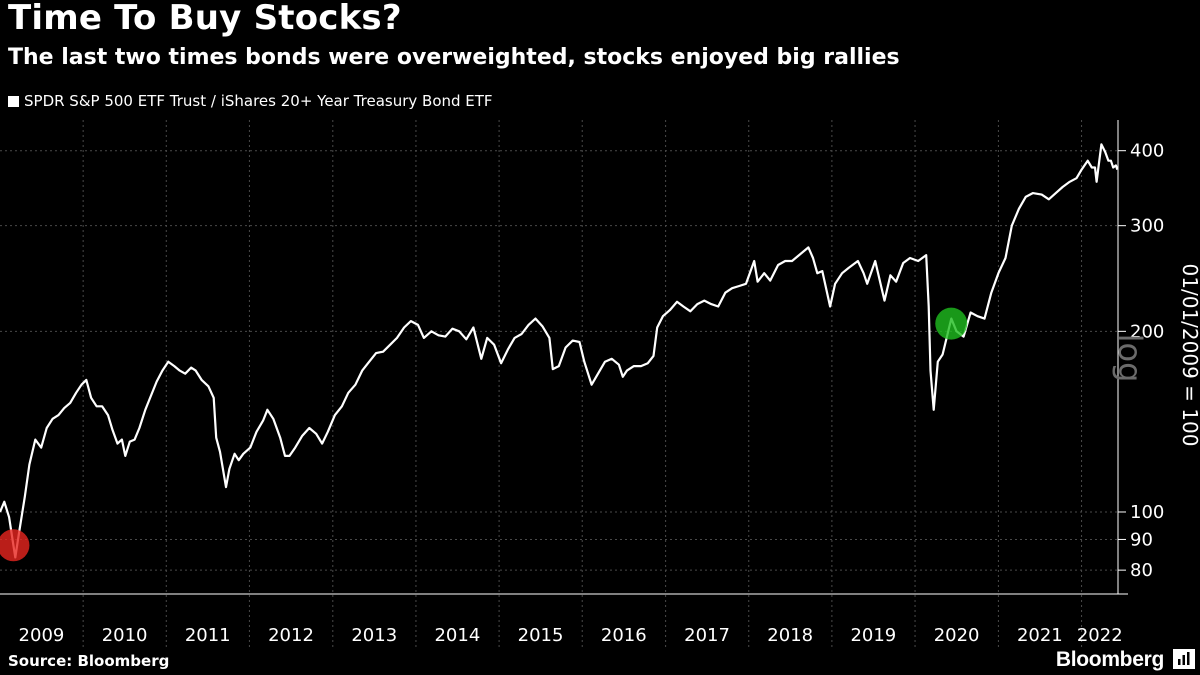 Image resolution: width=1200 pixels, height=675 pixels. What do you see at coordinates (541, 635) in the screenshot?
I see `x-tick-label: 2015` at bounding box center [541, 635].